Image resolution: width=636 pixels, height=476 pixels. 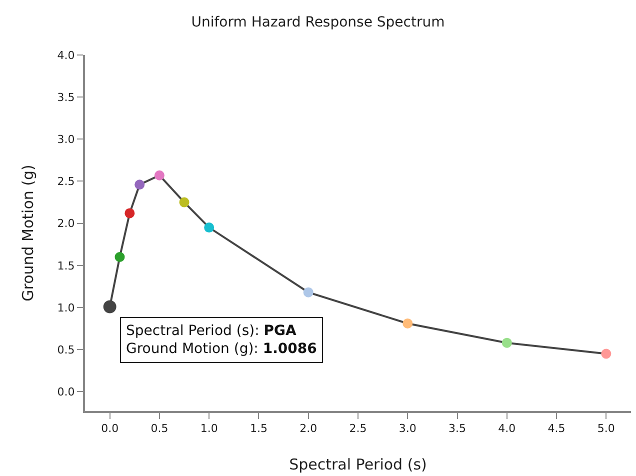 What do you see at coordinates (66, 181) in the screenshot?
I see `y-tick-label: 2.5` at bounding box center [66, 181].